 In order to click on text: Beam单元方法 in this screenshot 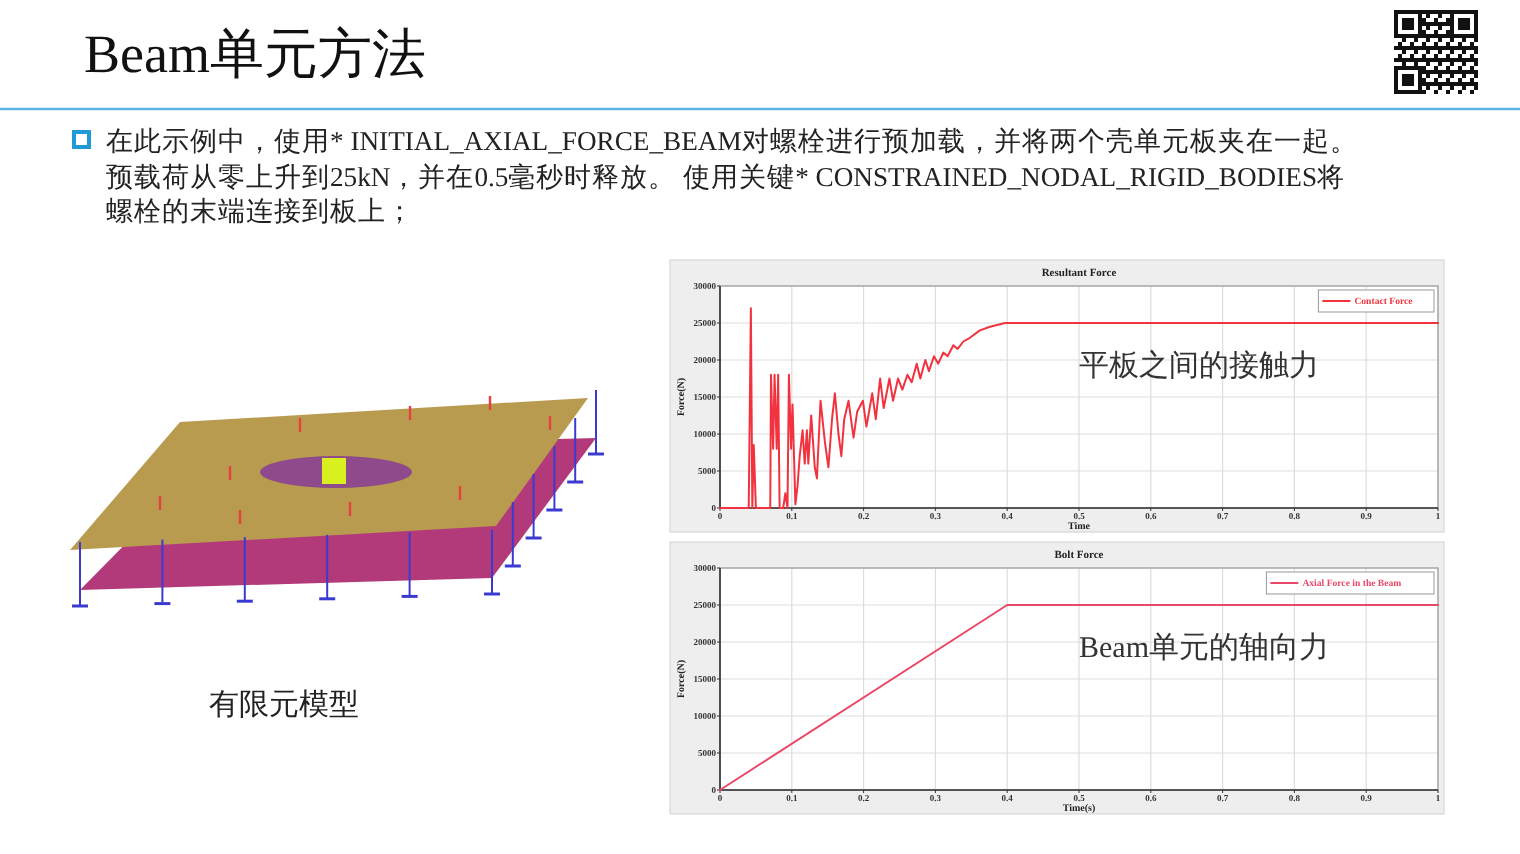, I will do `click(255, 54)`.